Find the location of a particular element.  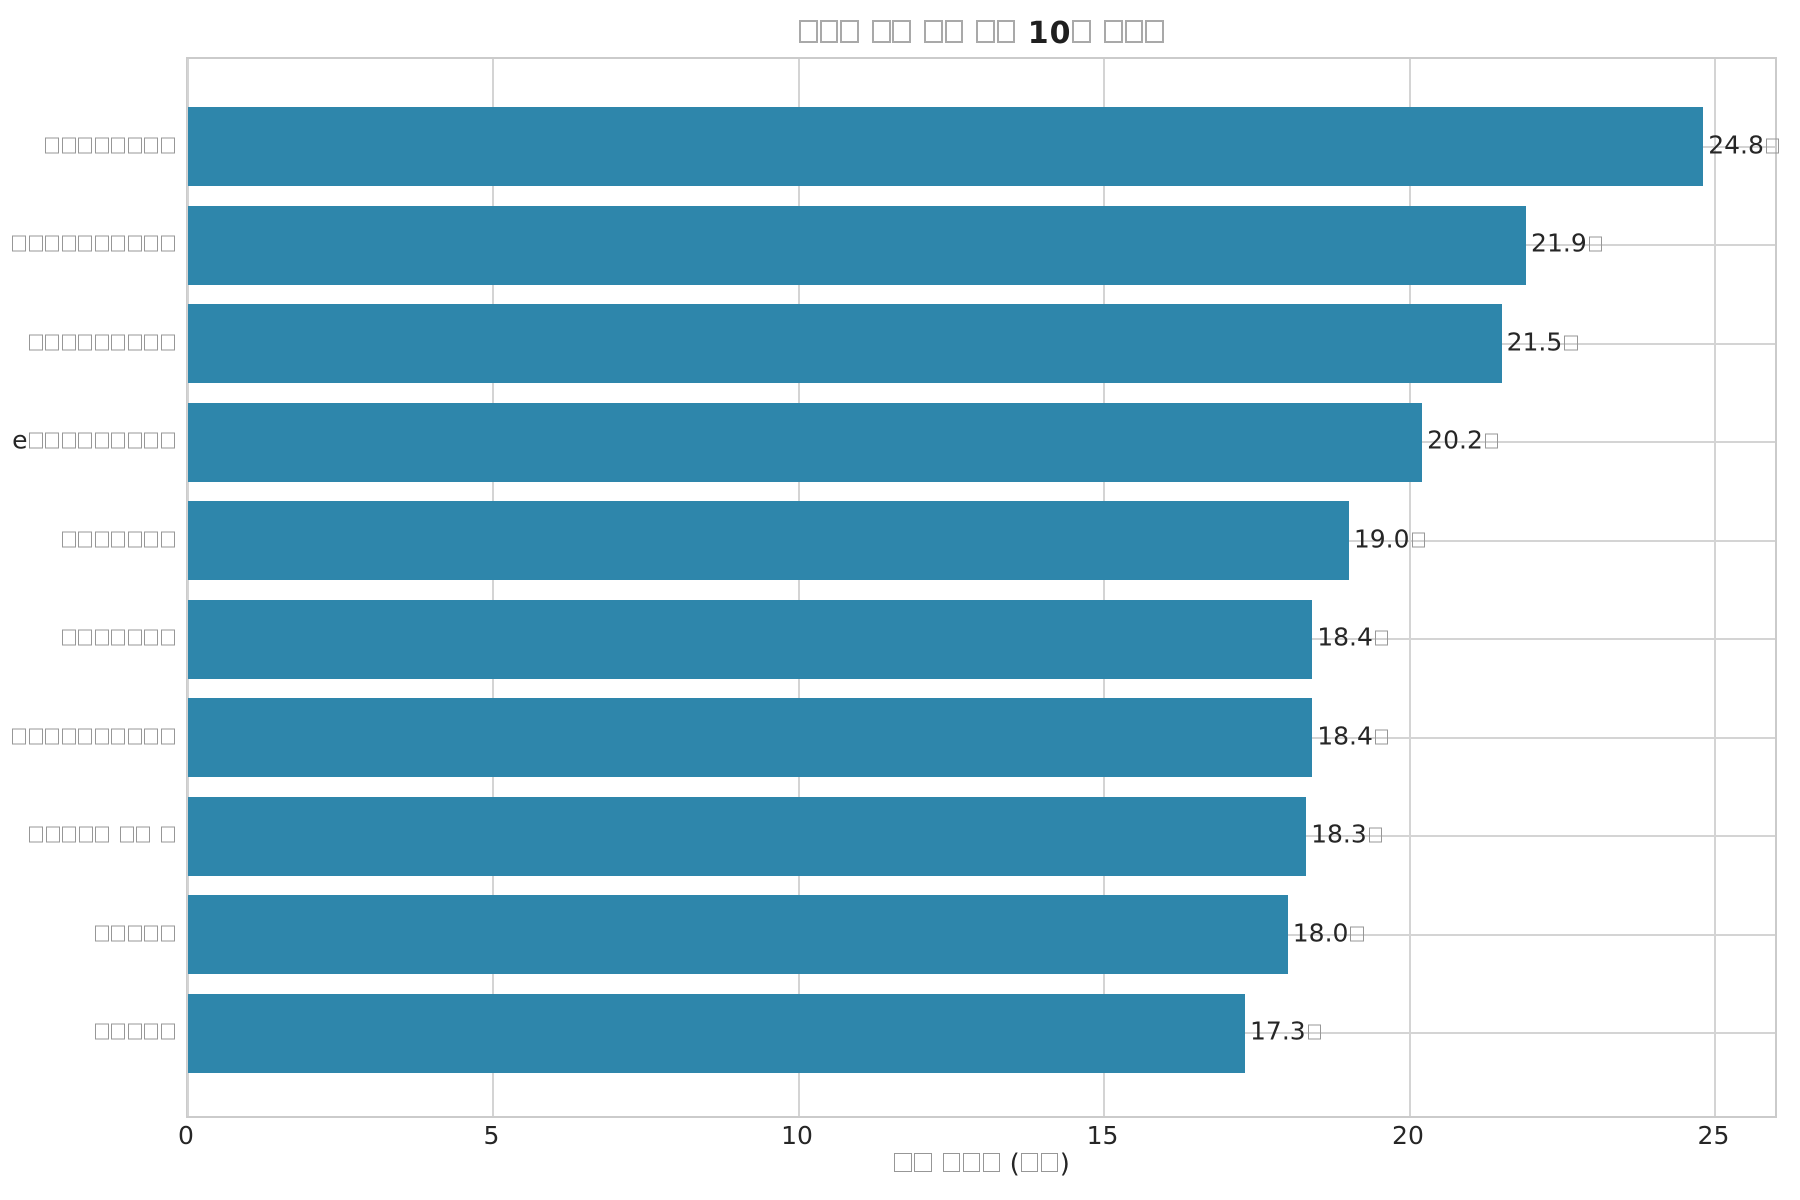

x-tick-label: 20 is located at coordinates (1408, 1135).